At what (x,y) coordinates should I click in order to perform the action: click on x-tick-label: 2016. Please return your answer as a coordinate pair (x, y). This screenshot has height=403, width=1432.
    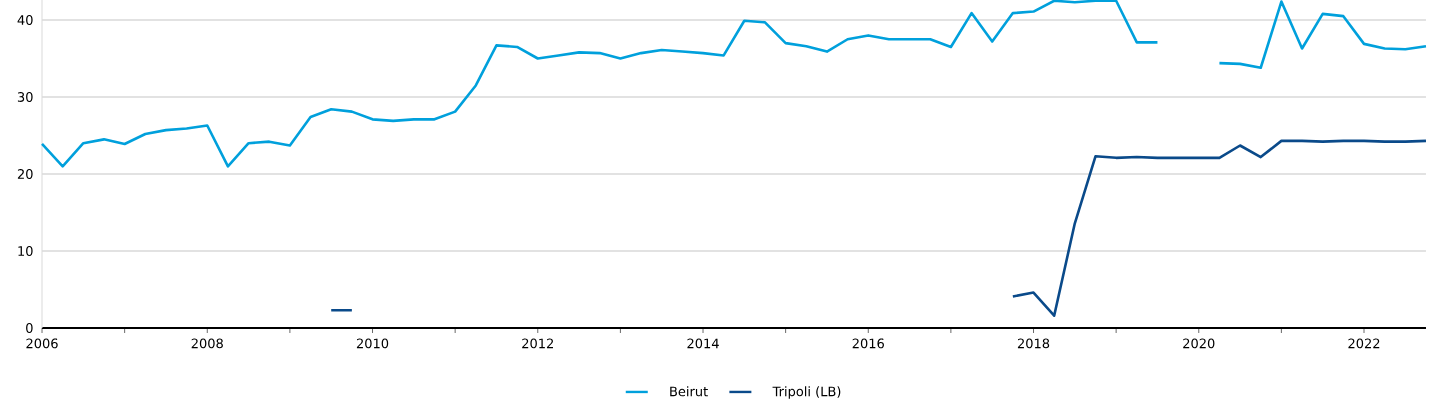
    Looking at the image, I should click on (868, 343).